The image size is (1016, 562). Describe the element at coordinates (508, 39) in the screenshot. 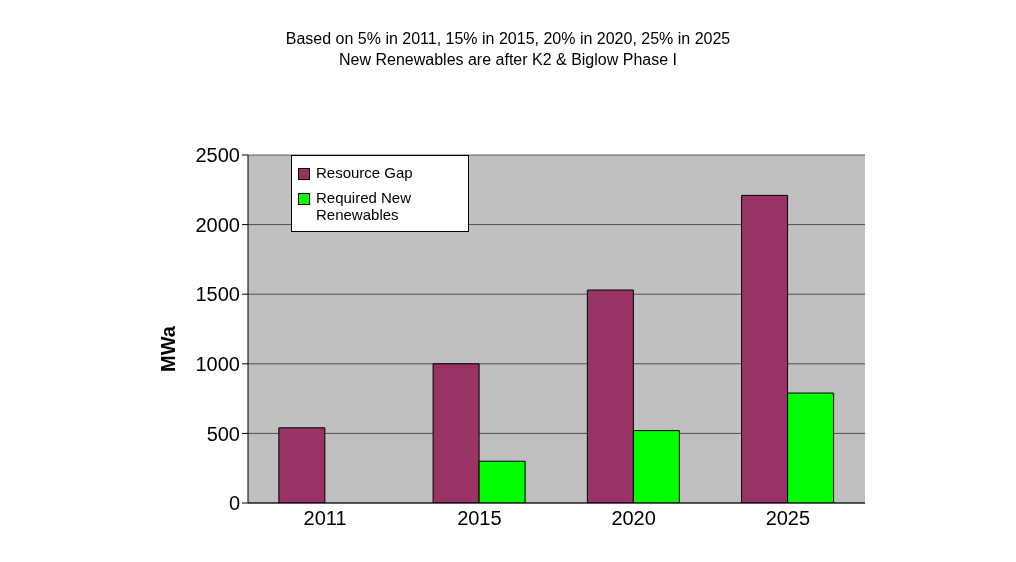

I see `chart-title: Based on 5% in 2011, 15% in 2015, 20% in 2020, 25% in 2025` at that location.